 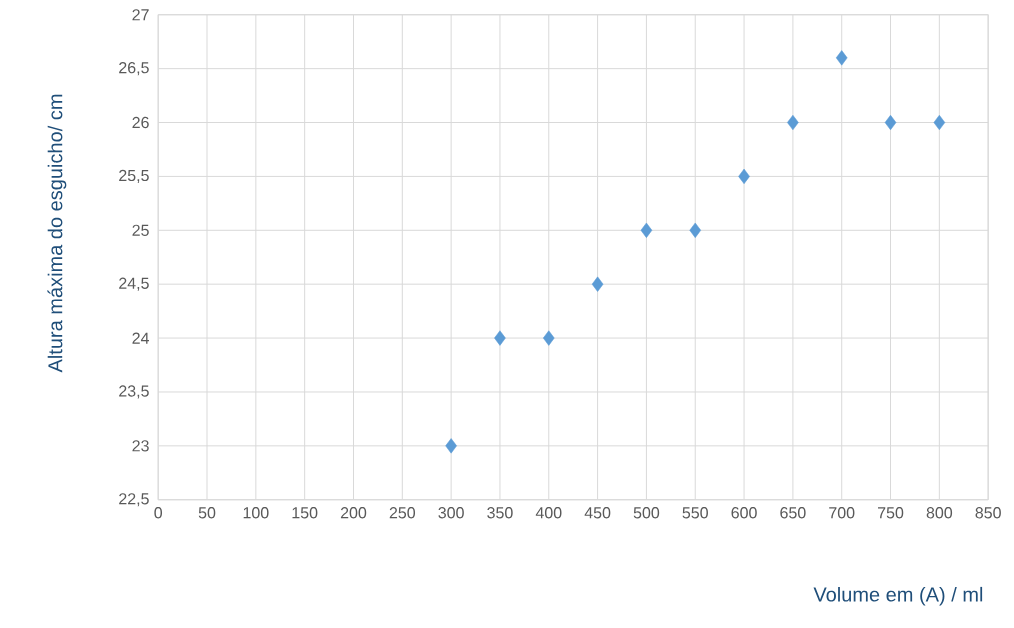 I want to click on y-tick-label: 22,5, so click(x=134, y=500).